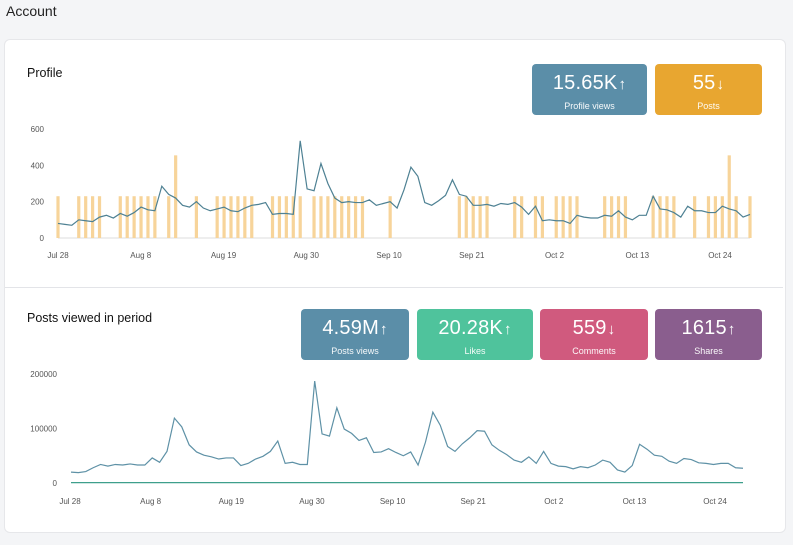 The image size is (793, 545). I want to click on stat-label: Comments, so click(594, 351).